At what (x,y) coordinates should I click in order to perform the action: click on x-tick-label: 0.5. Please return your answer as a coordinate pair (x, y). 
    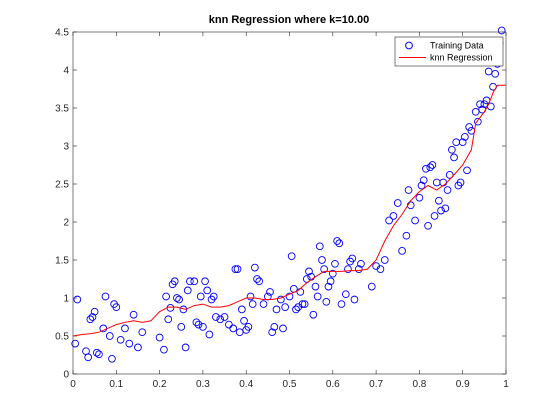
    Looking at the image, I should click on (290, 384).